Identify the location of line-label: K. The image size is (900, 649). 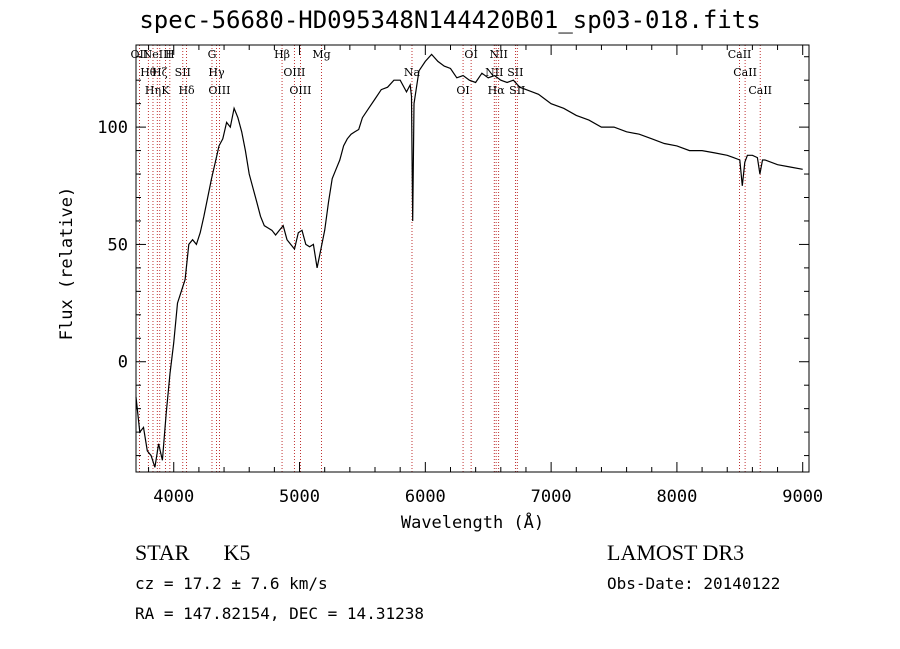
(165, 90).